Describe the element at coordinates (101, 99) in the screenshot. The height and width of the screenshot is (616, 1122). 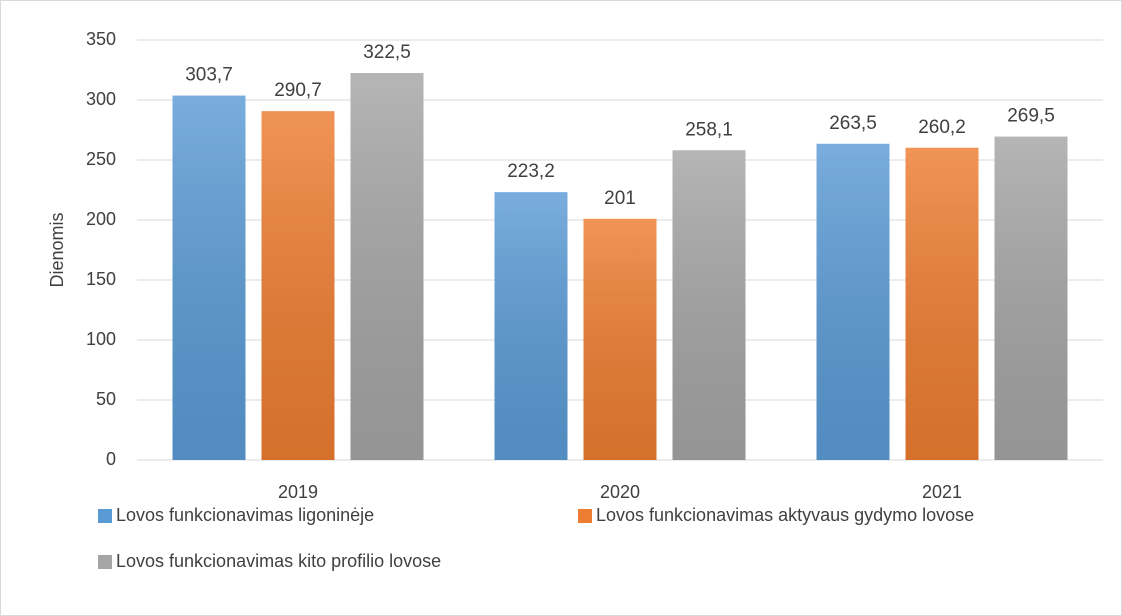
I see `y-tick-label: 300` at that location.